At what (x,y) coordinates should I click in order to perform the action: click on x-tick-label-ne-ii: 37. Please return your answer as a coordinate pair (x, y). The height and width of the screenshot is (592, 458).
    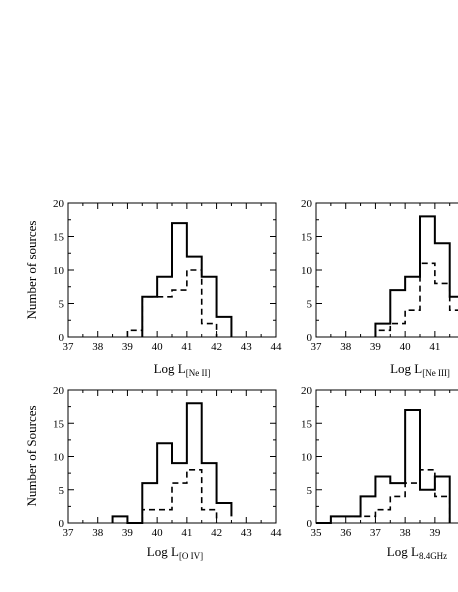
    Looking at the image, I should click on (69, 347).